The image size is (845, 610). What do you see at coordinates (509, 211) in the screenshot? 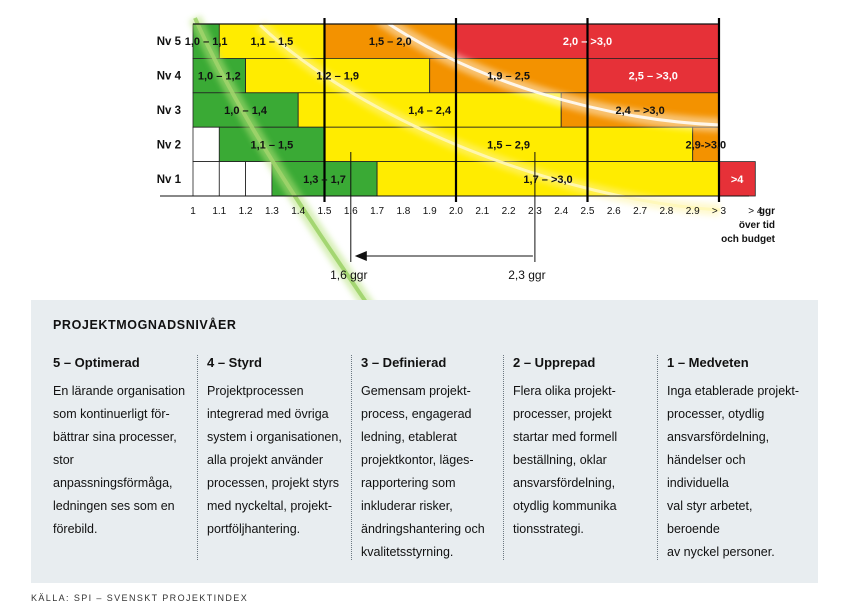
I see `x-tick-label: 2.2` at bounding box center [509, 211].